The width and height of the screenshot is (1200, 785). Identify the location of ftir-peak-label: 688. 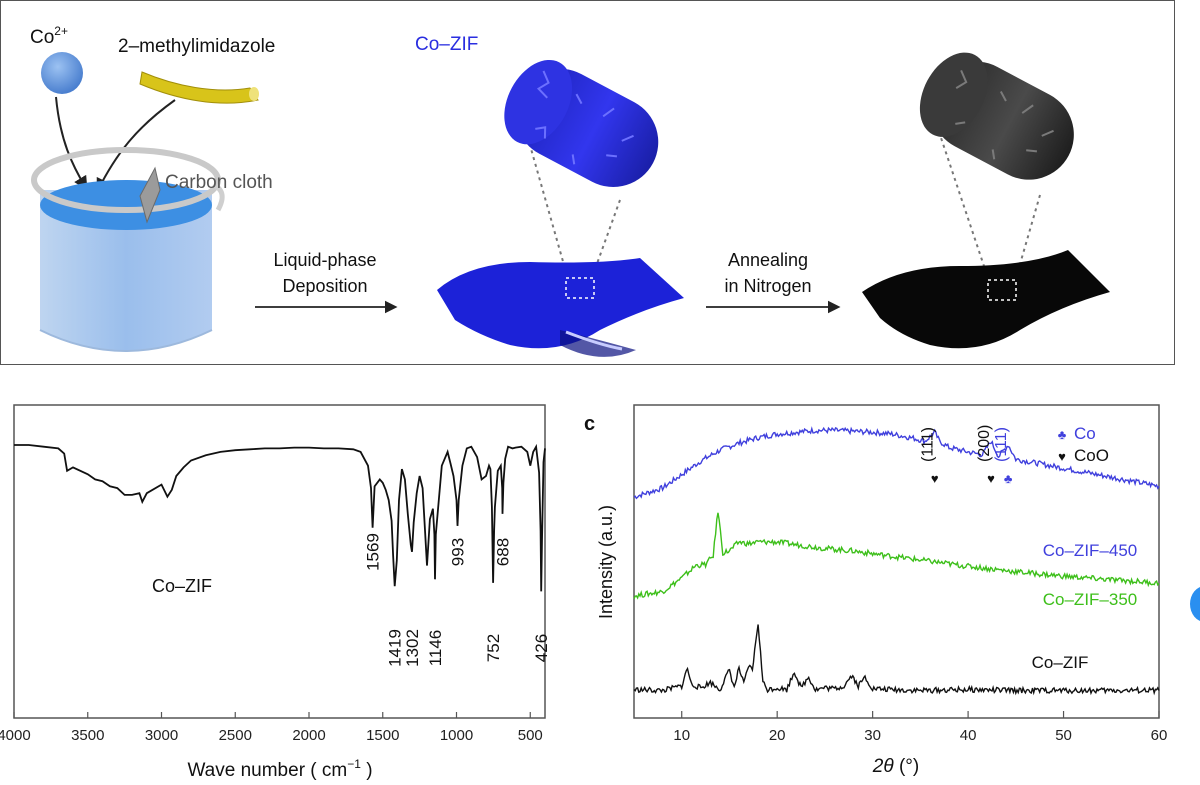
(503, 552).